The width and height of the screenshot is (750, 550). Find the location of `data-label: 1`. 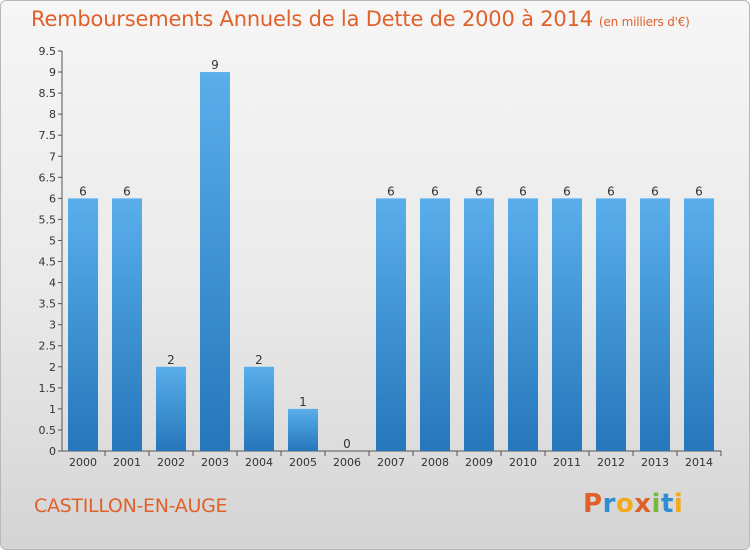

data-label: 1 is located at coordinates (303, 402).